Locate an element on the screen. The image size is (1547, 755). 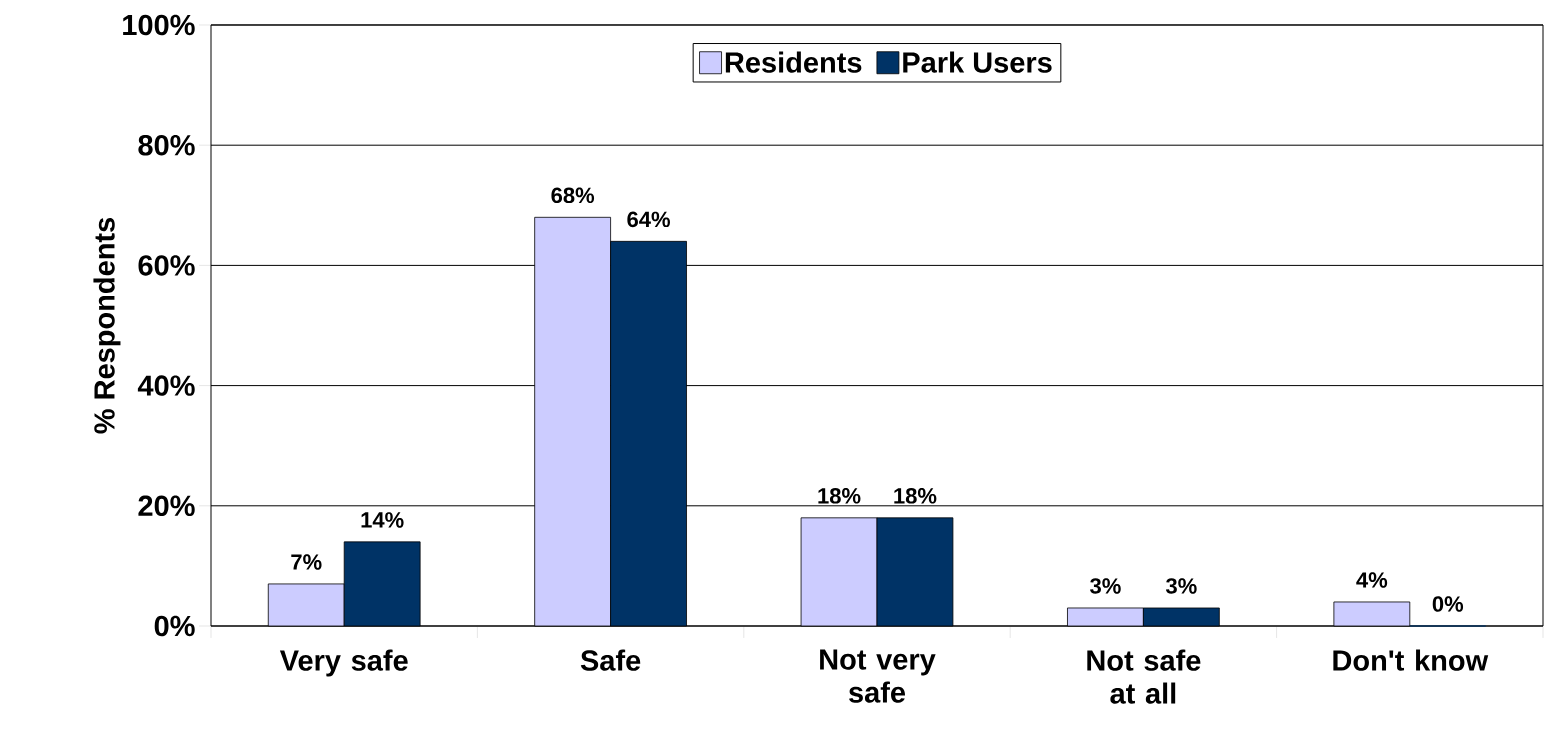
x-tick-label: Not safe at all is located at coordinates (1144, 676).